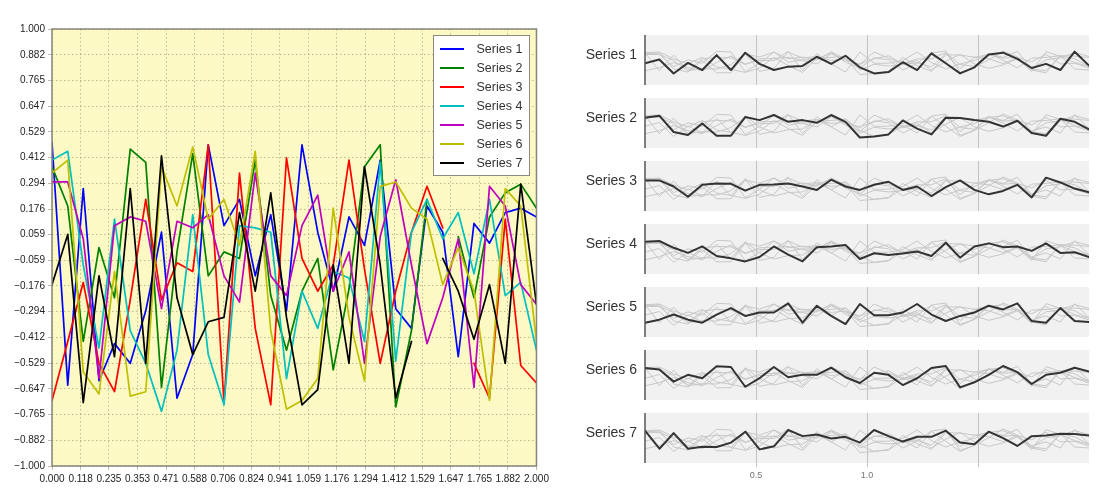 This screenshot has height=492, width=1104. Describe the element at coordinates (394, 478) in the screenshot. I see `x-tick-label: 1.412` at that location.